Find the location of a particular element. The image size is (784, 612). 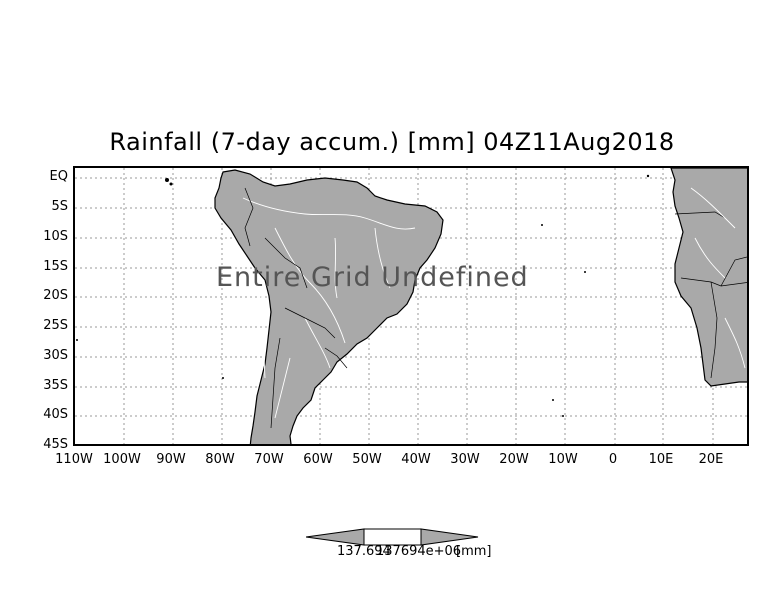

lon-label: 10E is located at coordinates (661, 459).